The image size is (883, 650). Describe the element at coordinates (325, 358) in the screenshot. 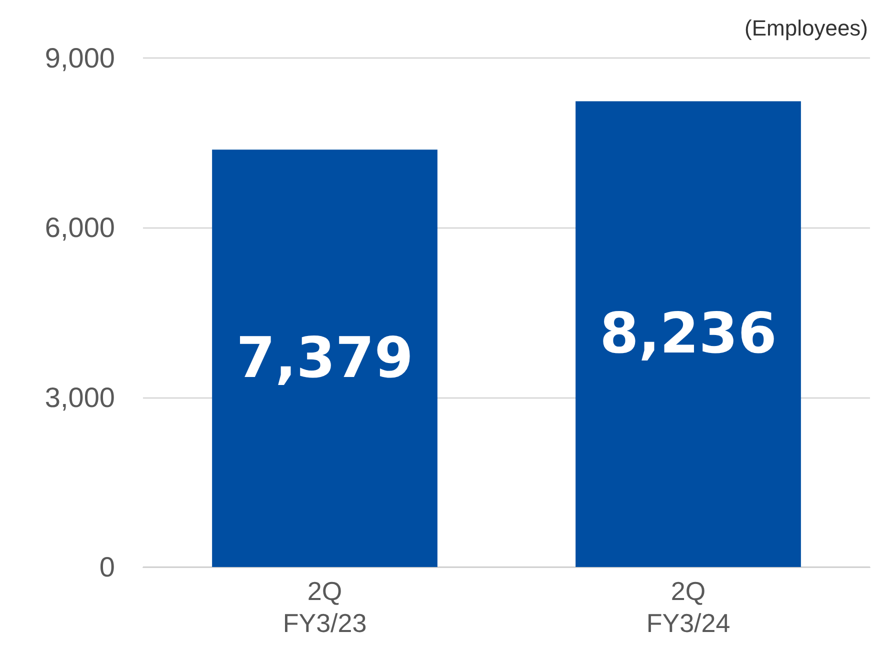

I see `data-label: 7,379` at that location.